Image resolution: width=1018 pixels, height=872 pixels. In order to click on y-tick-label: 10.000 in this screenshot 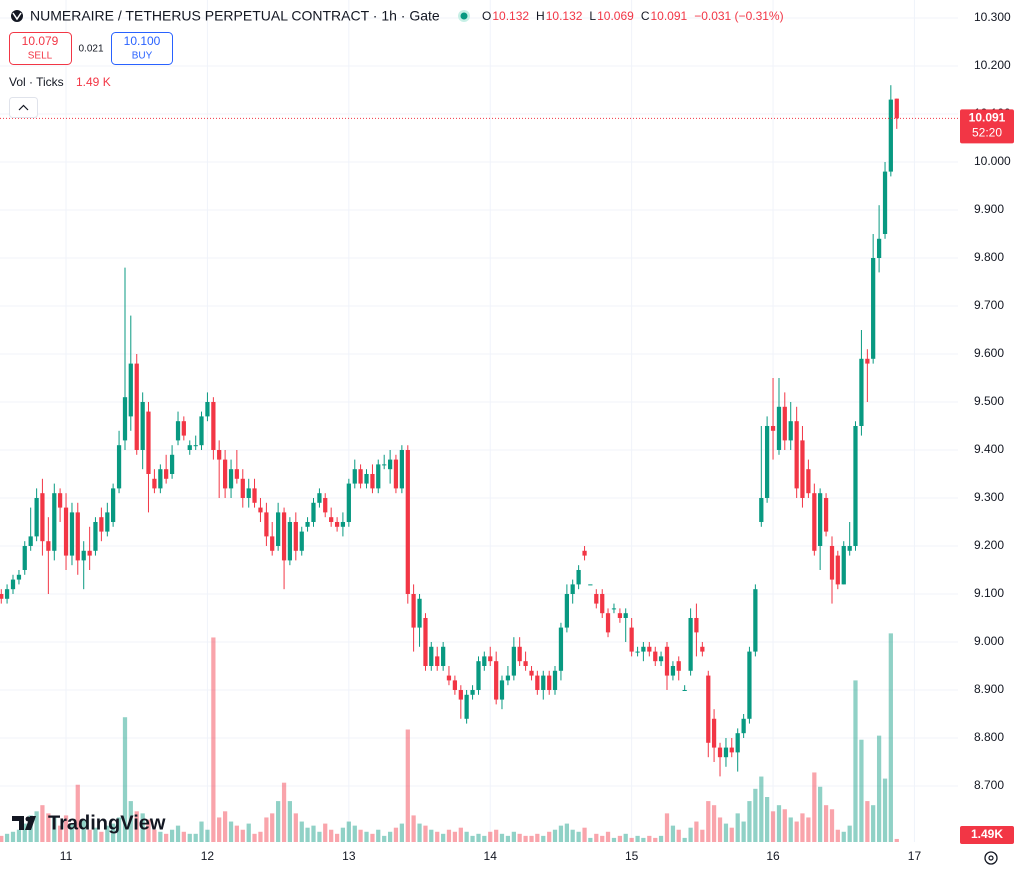, I will do `click(992, 161)`.